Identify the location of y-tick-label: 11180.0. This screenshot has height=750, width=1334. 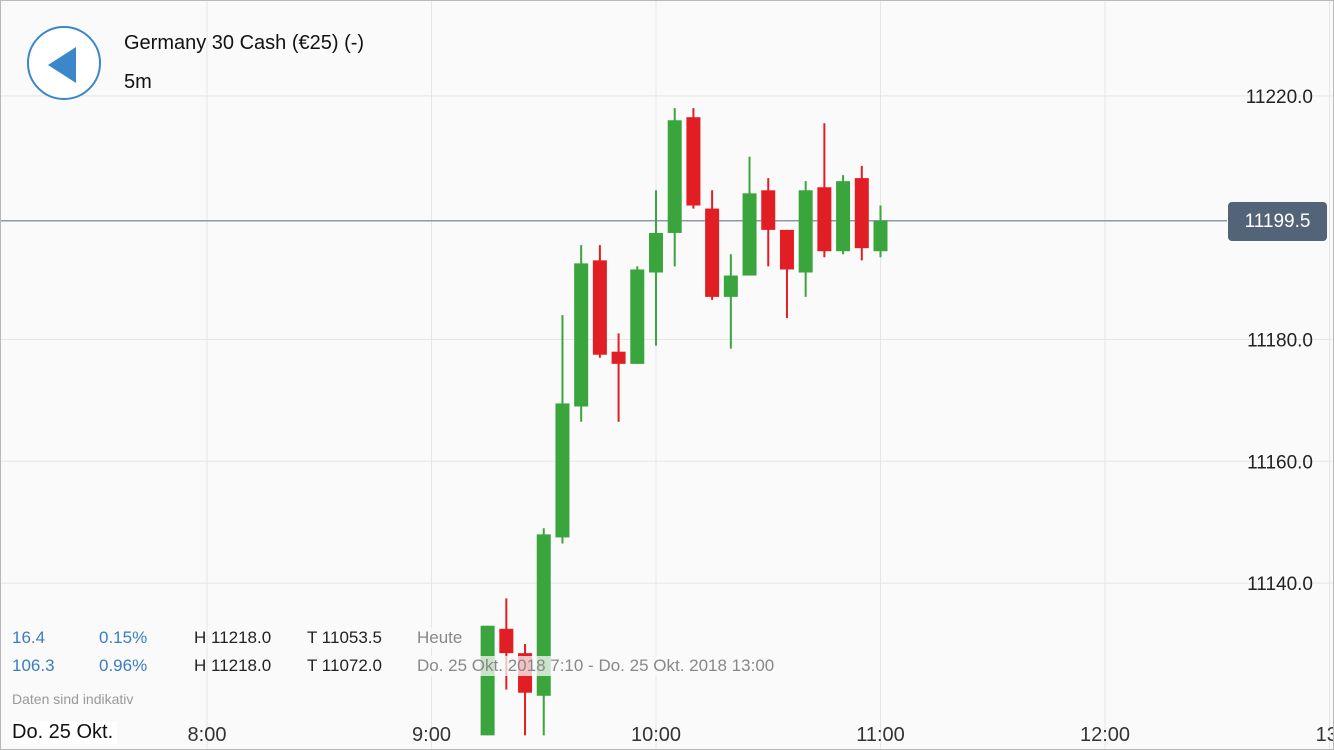
(1280, 341).